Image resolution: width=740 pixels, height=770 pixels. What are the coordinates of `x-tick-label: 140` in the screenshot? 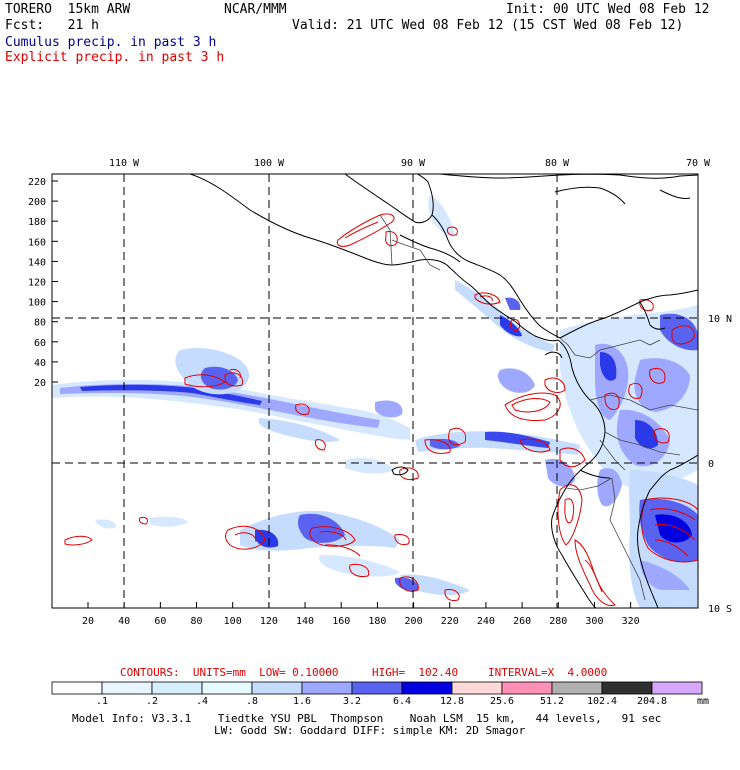 It's located at (305, 621).